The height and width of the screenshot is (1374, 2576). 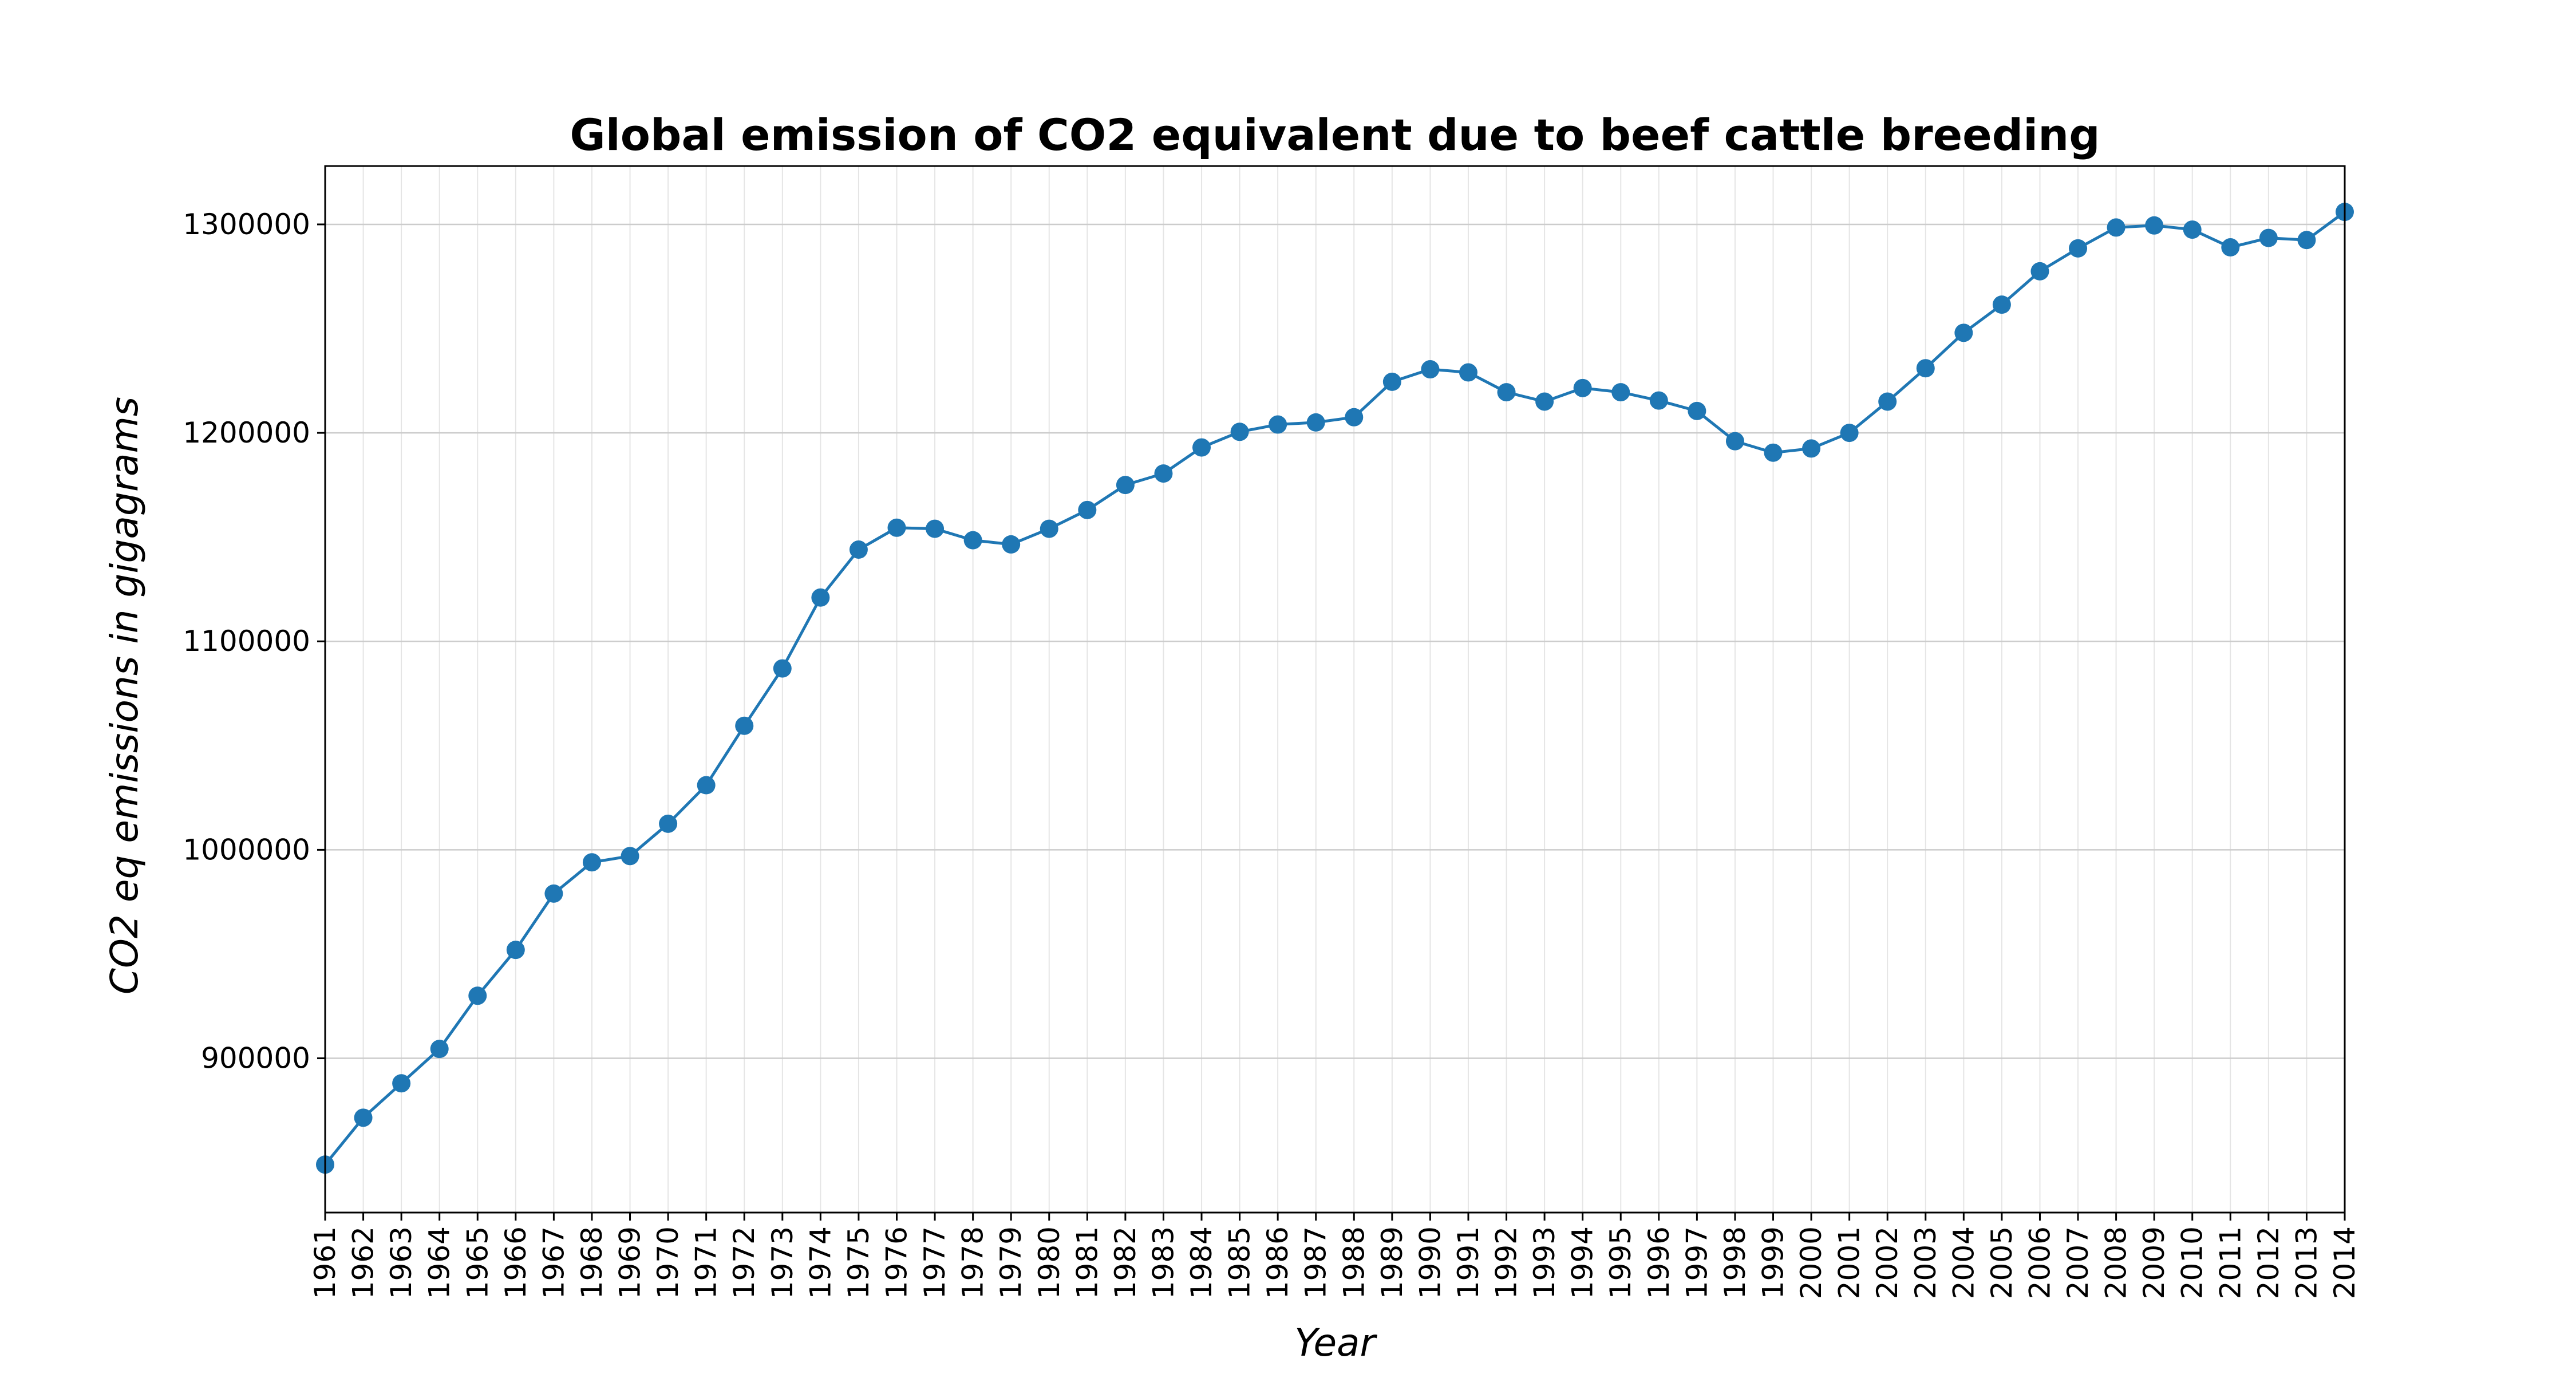 I want to click on x-tick-label: 2008, so click(x=2116, y=1262).